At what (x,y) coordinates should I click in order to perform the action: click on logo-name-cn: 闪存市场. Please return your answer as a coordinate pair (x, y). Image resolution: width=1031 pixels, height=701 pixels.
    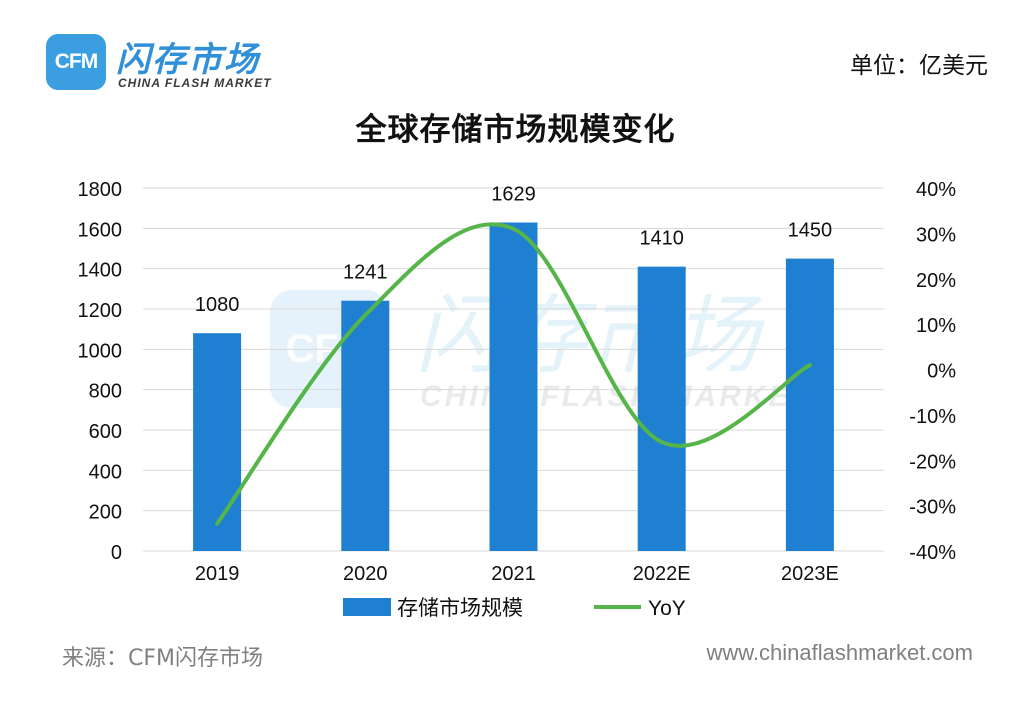
    Looking at the image, I should click on (188, 60).